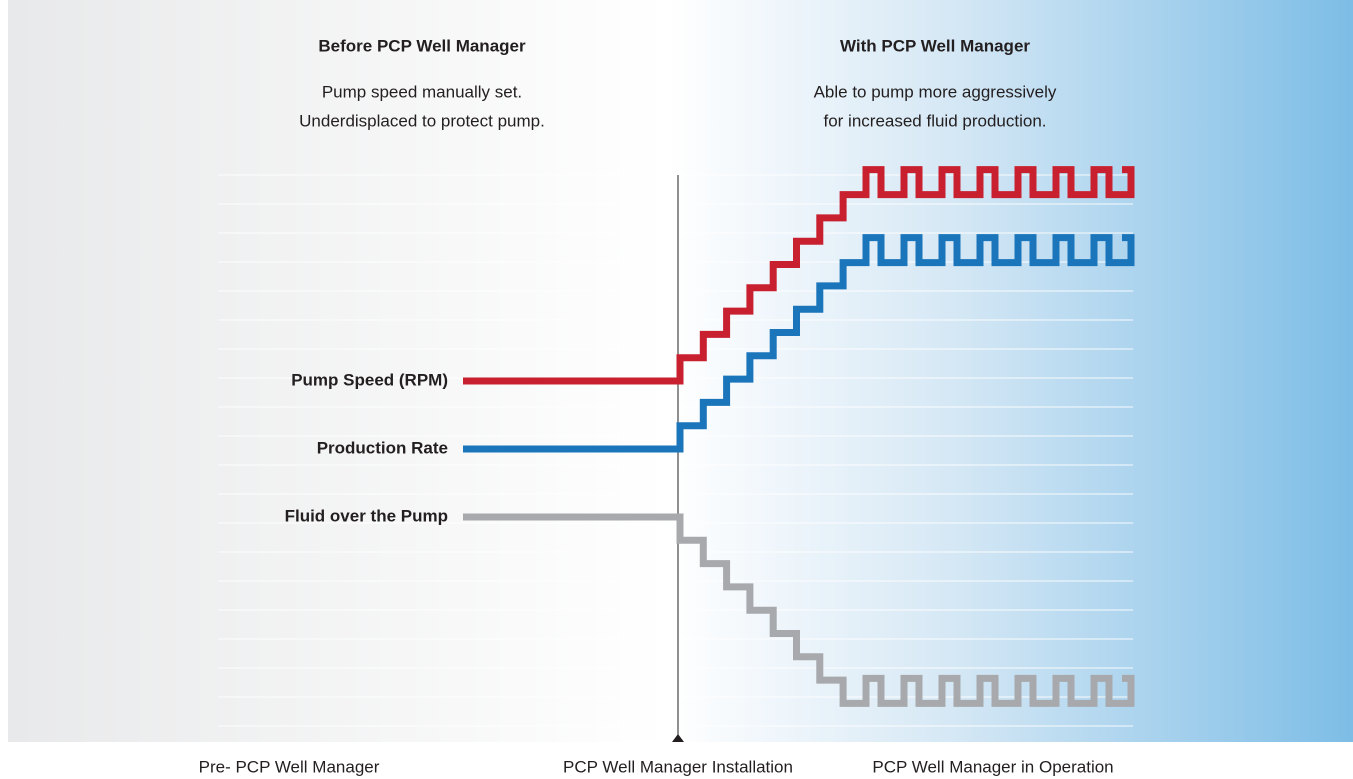  Describe the element at coordinates (935, 45) in the screenshot. I see `with-title: With PCP Well Manager` at that location.